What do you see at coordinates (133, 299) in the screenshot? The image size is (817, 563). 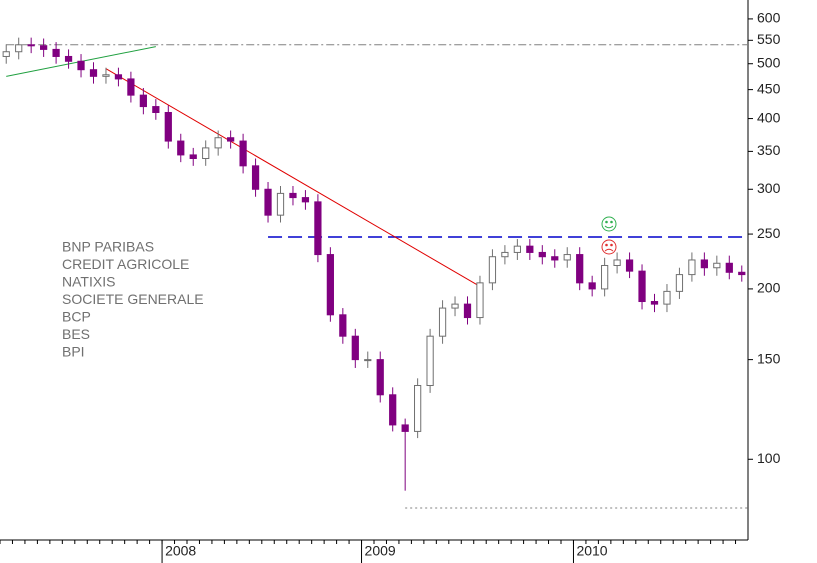 I see `legend-item: SOCIETE GENERALE` at bounding box center [133, 299].